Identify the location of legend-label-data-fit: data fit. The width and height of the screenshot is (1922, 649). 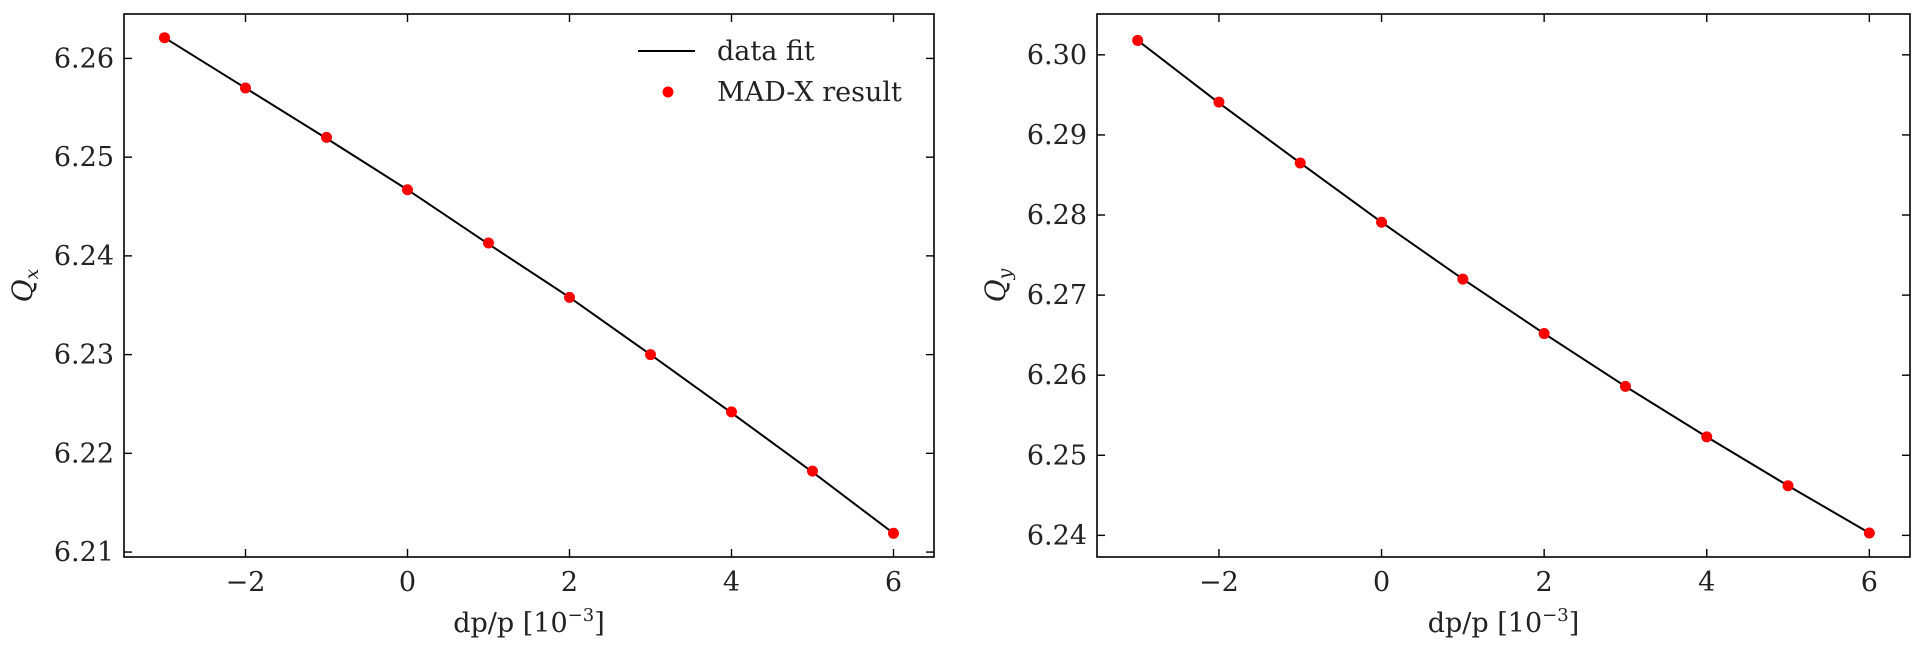
(766, 51).